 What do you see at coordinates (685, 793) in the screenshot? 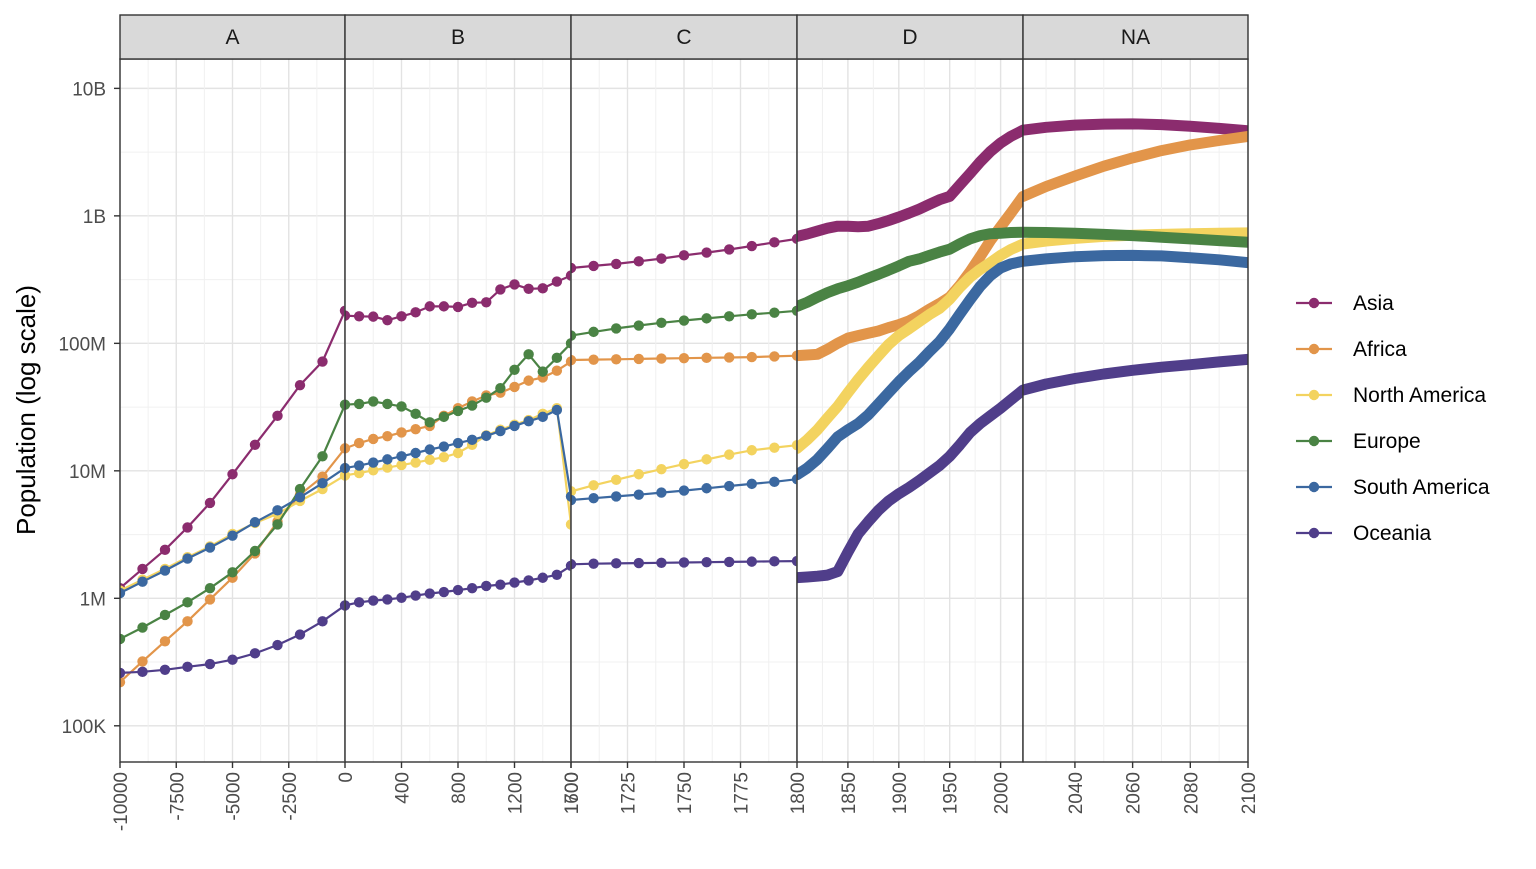
I see `x-tick-label: 1750` at bounding box center [685, 793].